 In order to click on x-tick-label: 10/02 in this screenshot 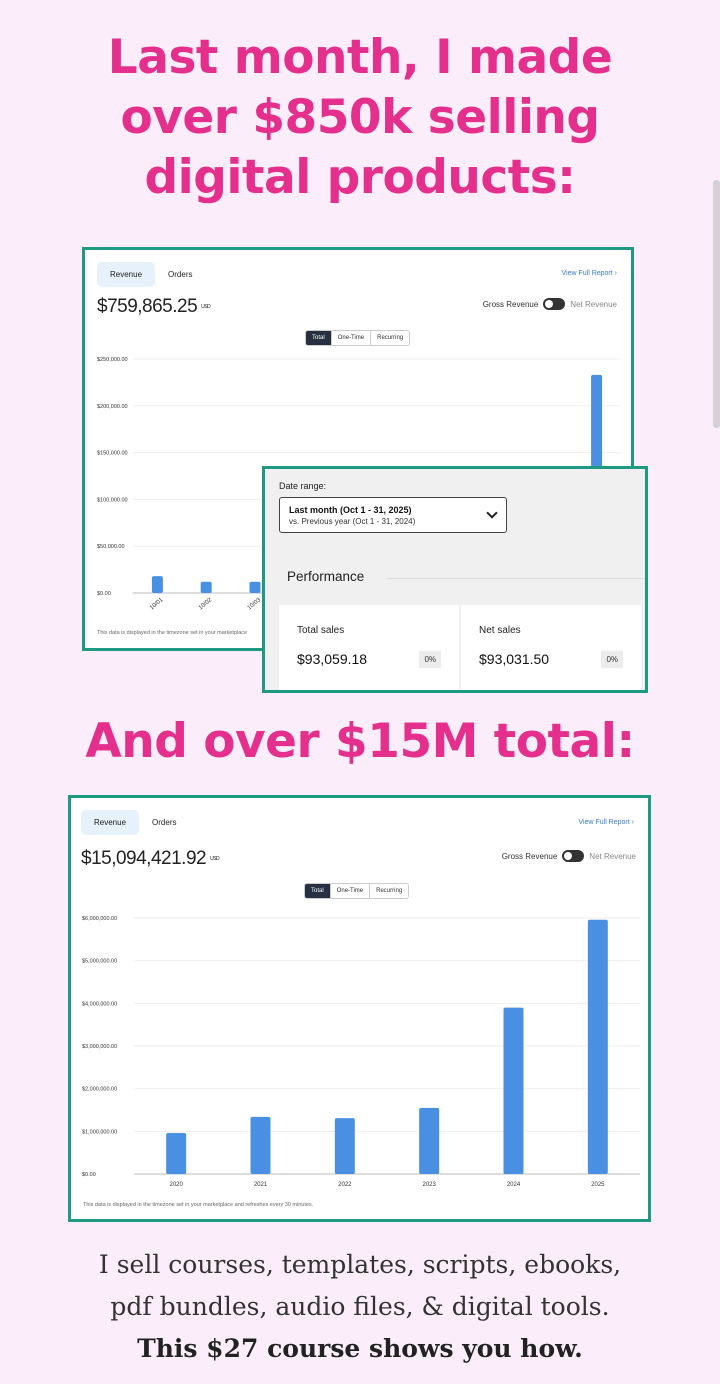, I will do `click(206, 604)`.